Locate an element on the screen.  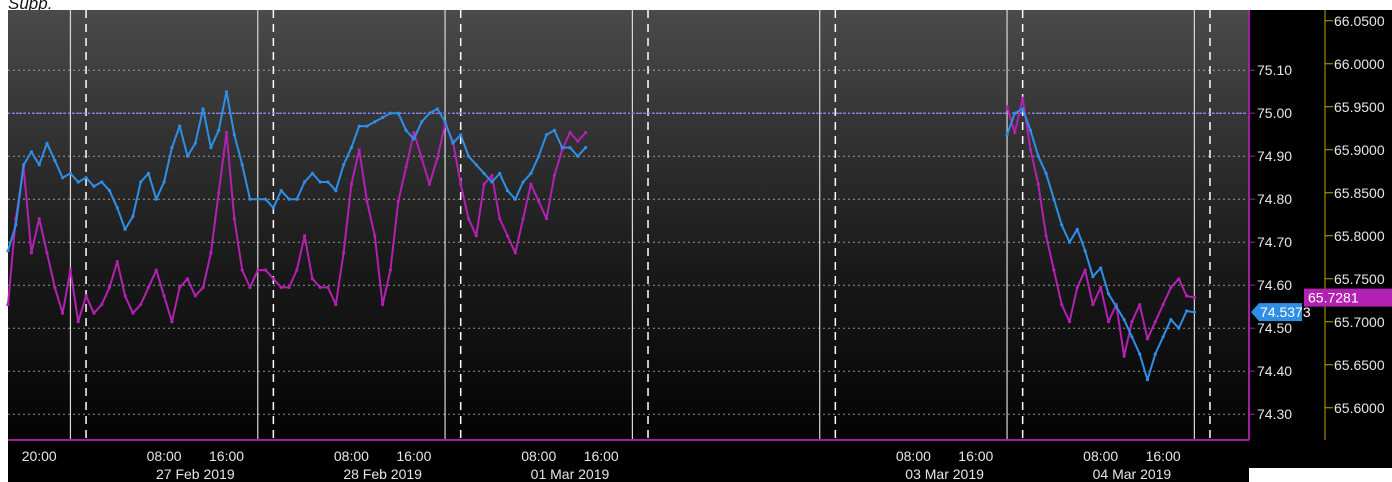
y-left-tick-label: 74.30 is located at coordinates (1274, 414).